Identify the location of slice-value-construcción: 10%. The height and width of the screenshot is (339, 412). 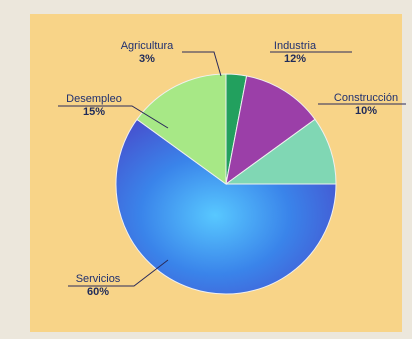
(366, 111).